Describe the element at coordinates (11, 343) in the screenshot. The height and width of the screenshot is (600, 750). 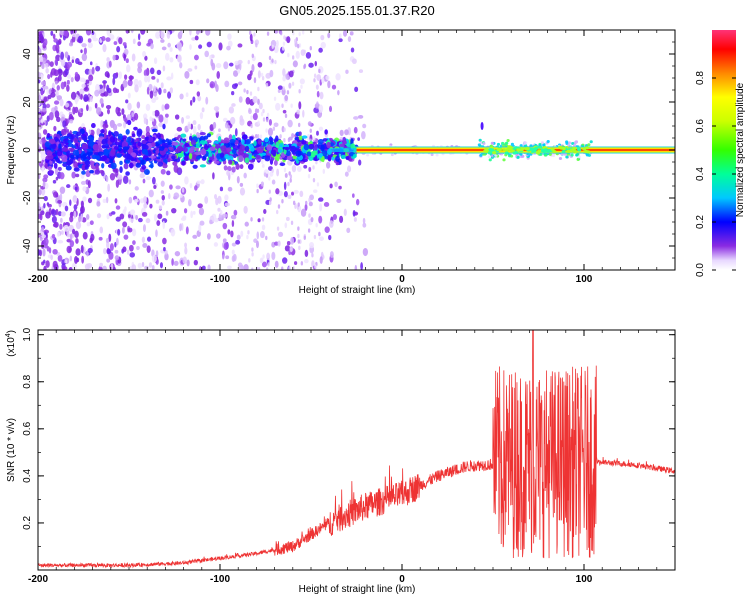
I see `svg-text: (x104)` at that location.